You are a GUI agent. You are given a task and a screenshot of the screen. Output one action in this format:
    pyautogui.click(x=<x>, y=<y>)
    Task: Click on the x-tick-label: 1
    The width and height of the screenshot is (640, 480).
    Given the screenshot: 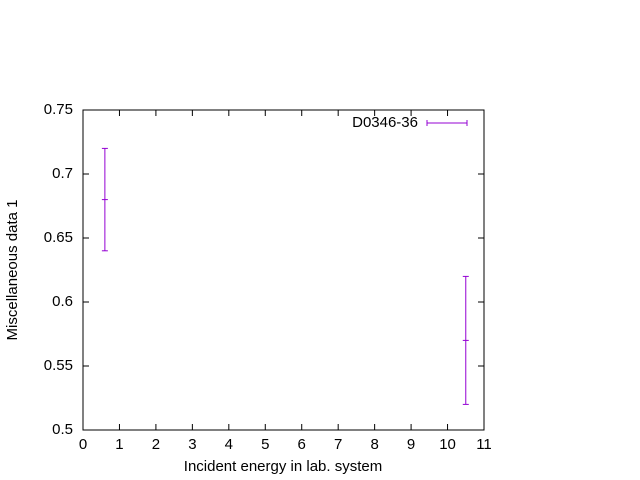 What is the action you would take?
    pyautogui.click(x=119, y=444)
    